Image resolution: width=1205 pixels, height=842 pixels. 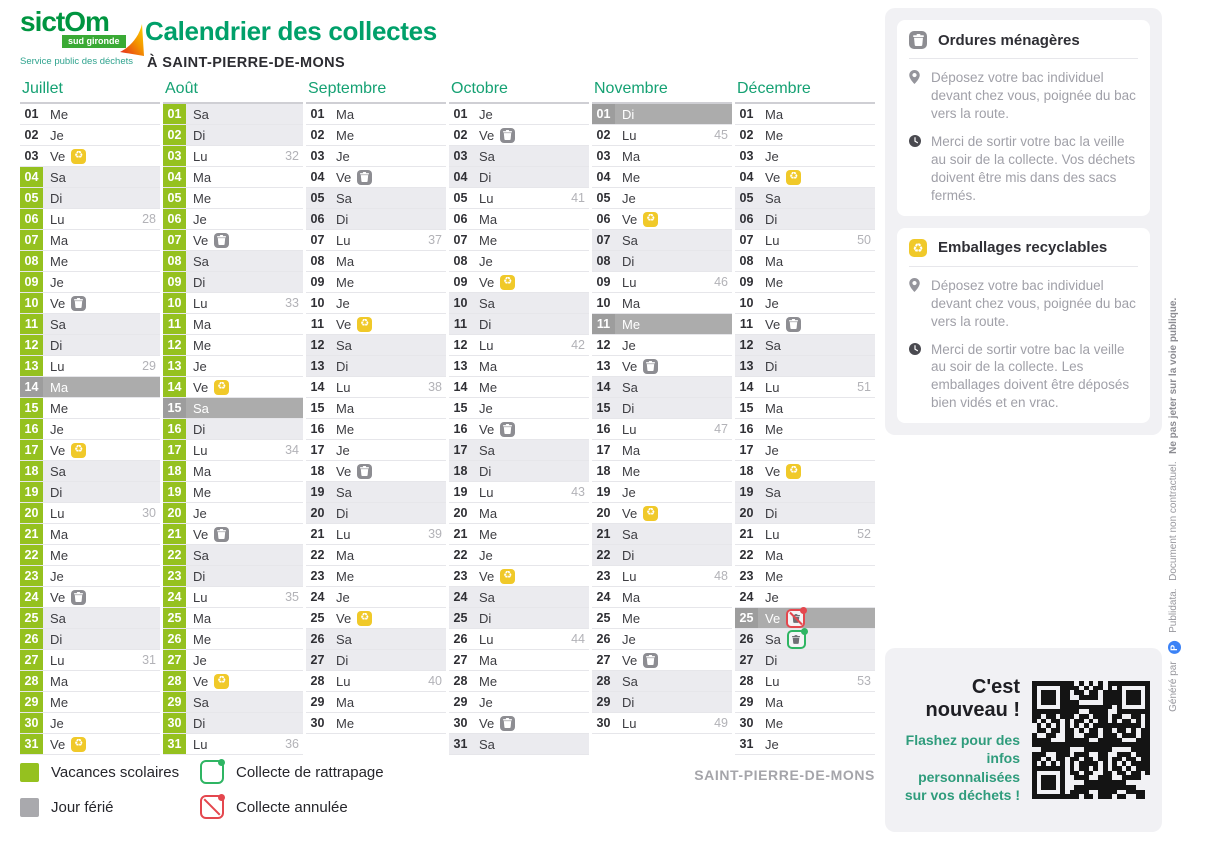 What do you see at coordinates (662, 387) in the screenshot?
I see `day-row: 14 Sa` at bounding box center [662, 387].